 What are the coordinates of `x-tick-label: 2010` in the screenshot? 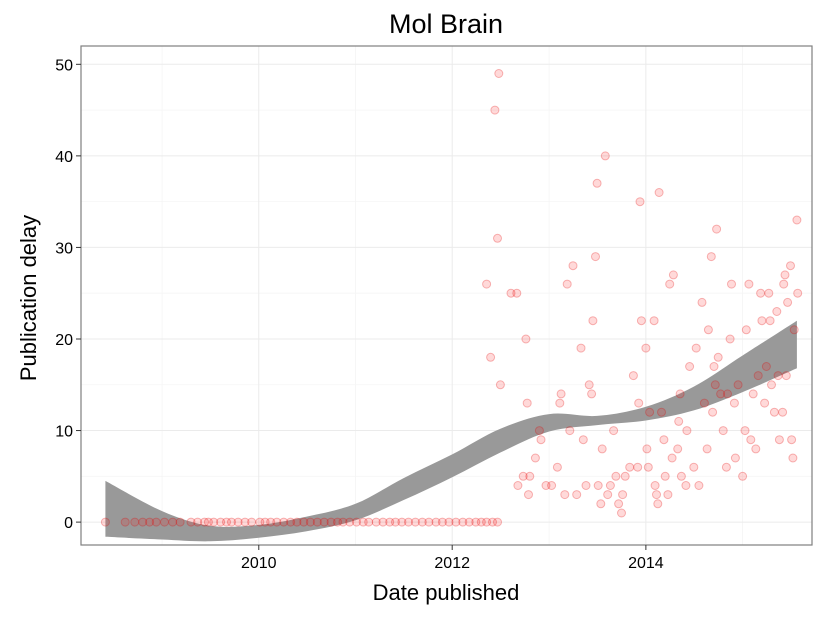 It's located at (259, 563).